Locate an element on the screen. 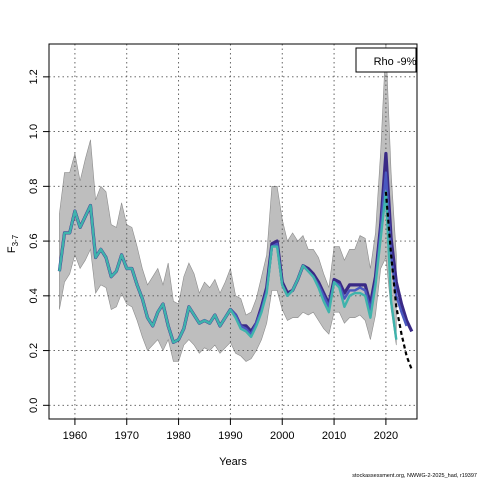  y-axis-label: F3-7 is located at coordinates (13, 243).